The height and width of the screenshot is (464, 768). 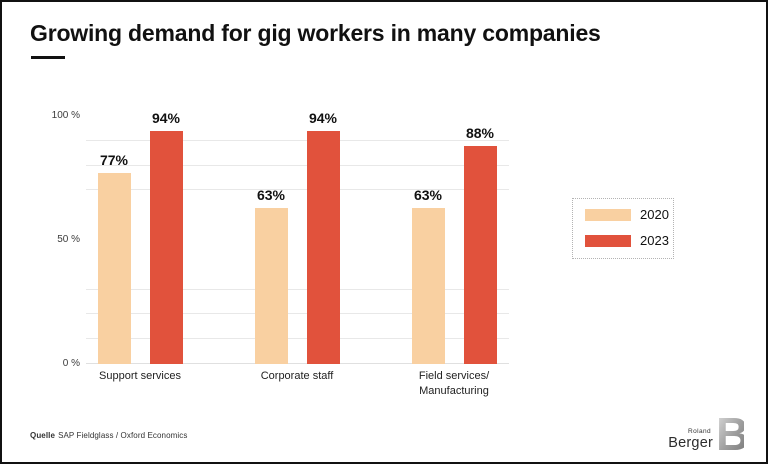 What do you see at coordinates (297, 376) in the screenshot?
I see `category-label-2: Corporate staff` at bounding box center [297, 376].